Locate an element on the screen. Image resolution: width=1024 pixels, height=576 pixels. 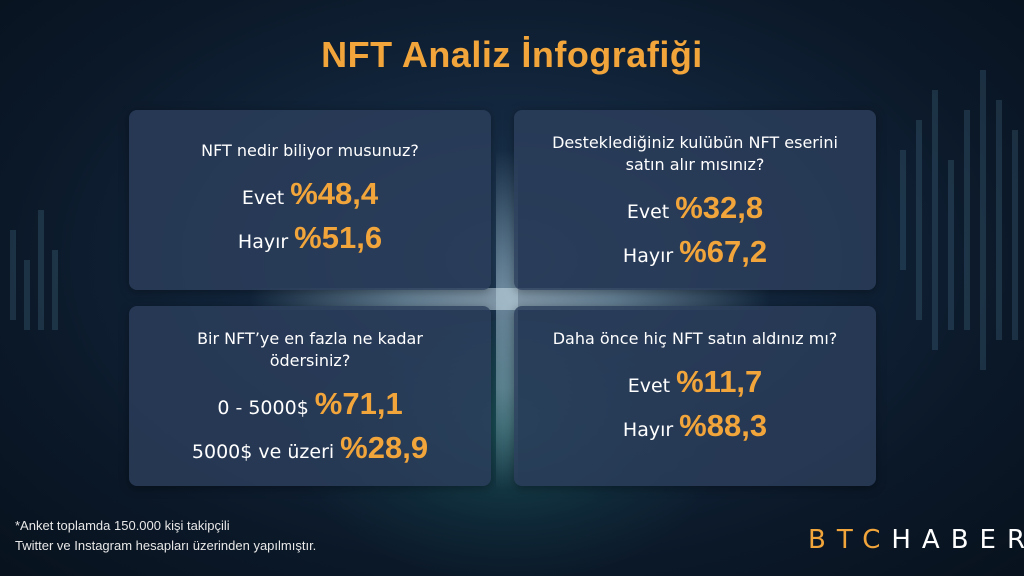
logo-part-btc: BTC is located at coordinates (850, 540).